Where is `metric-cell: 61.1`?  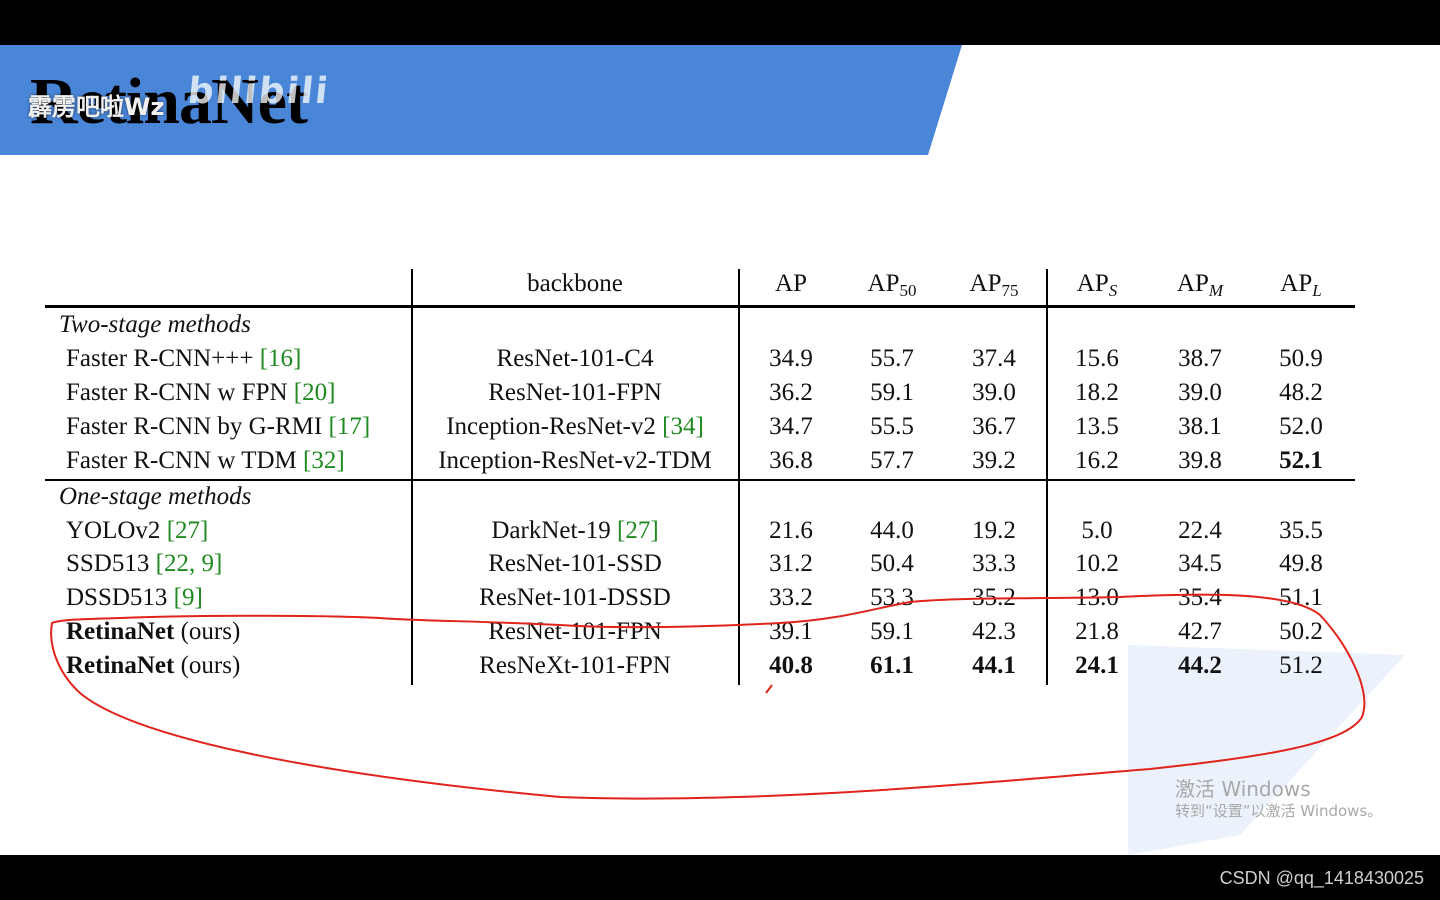 metric-cell: 61.1 is located at coordinates (892, 665).